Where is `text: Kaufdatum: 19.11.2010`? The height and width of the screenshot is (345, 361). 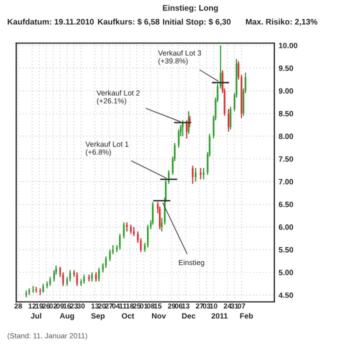
text: Kaufdatum: 19.11.2010 is located at coordinates (51, 21).